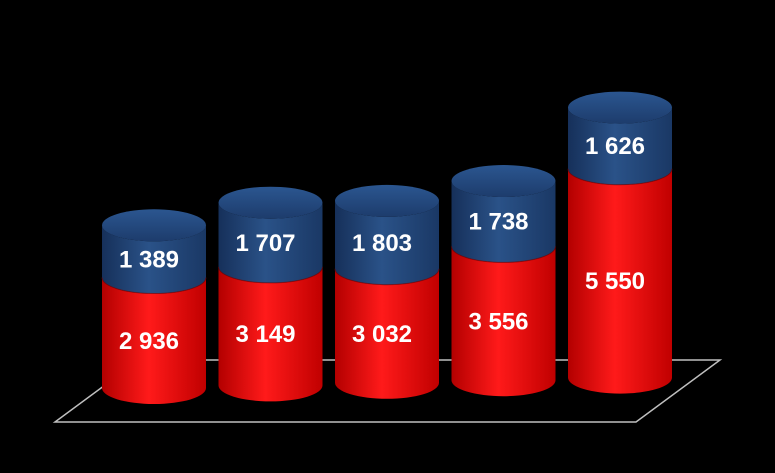  Describe the element at coordinates (382, 243) in the screenshot. I see `label-blue-3: 1 803` at that location.